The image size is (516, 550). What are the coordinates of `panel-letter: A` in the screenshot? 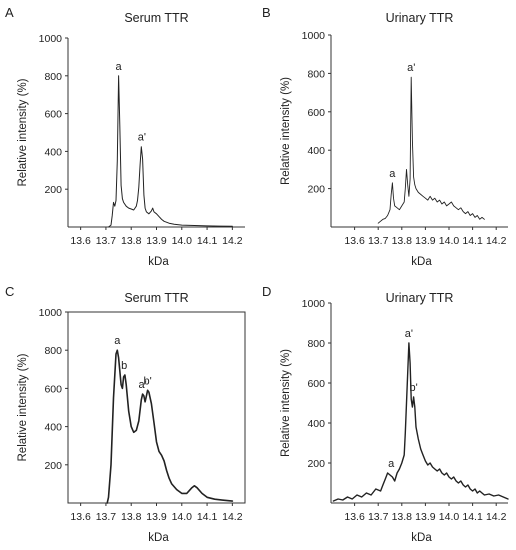 It's located at (9, 12).